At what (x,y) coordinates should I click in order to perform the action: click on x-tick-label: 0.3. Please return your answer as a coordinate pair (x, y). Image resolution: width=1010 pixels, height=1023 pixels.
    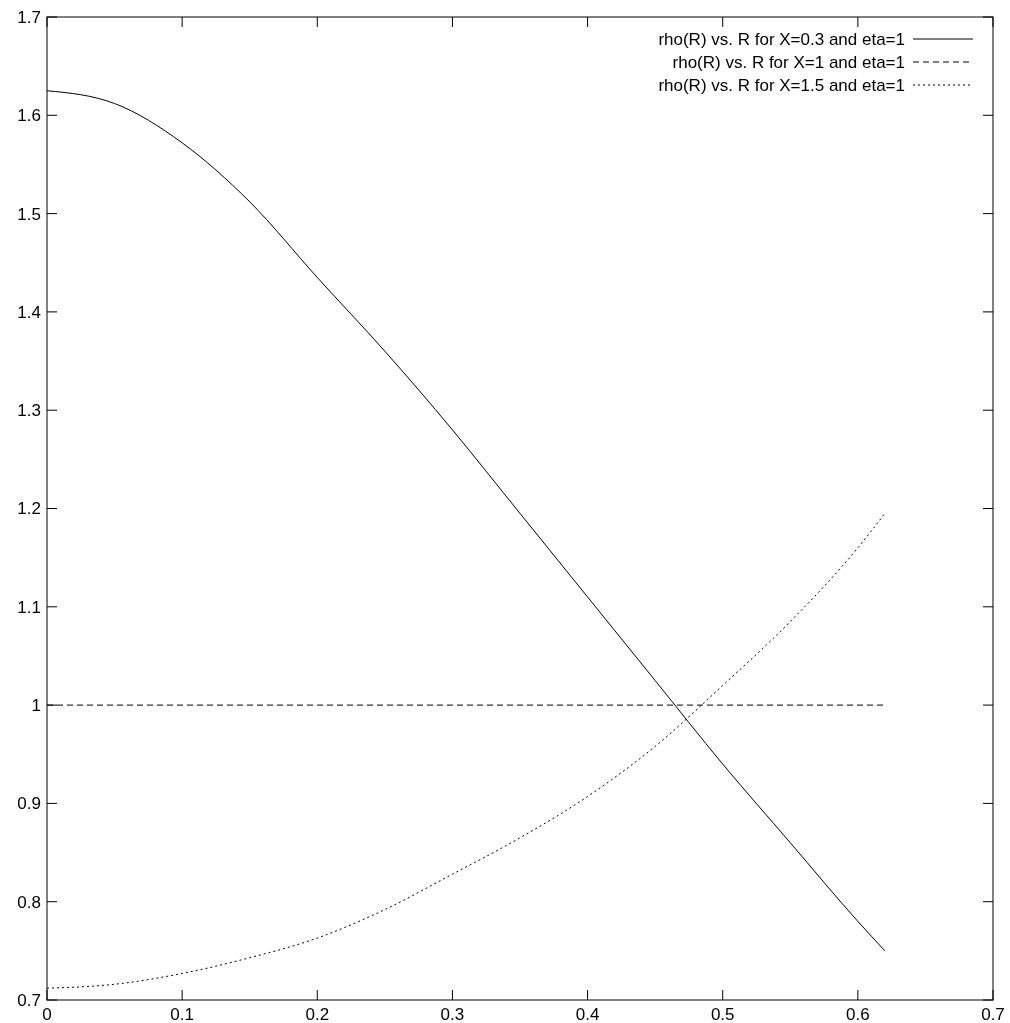
    Looking at the image, I should click on (452, 1014).